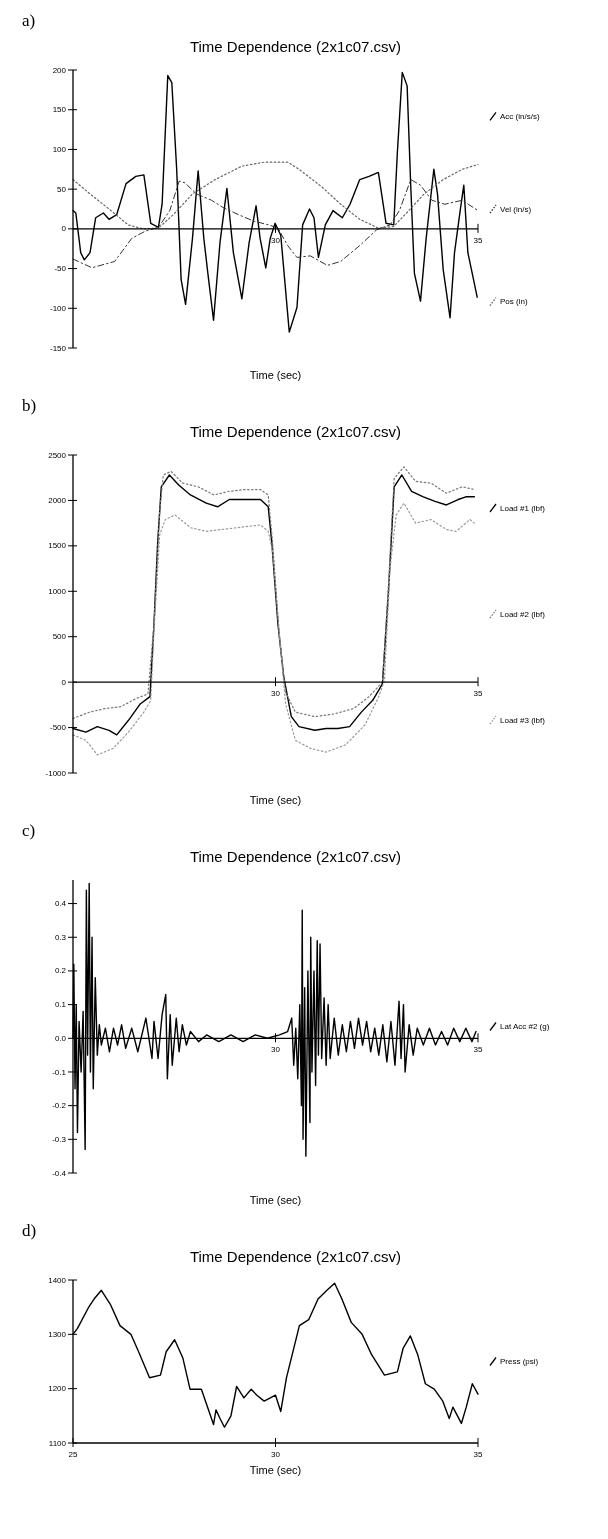  Describe the element at coordinates (59, 1106) in the screenshot. I see `y-tick-label: -0.2` at that location.